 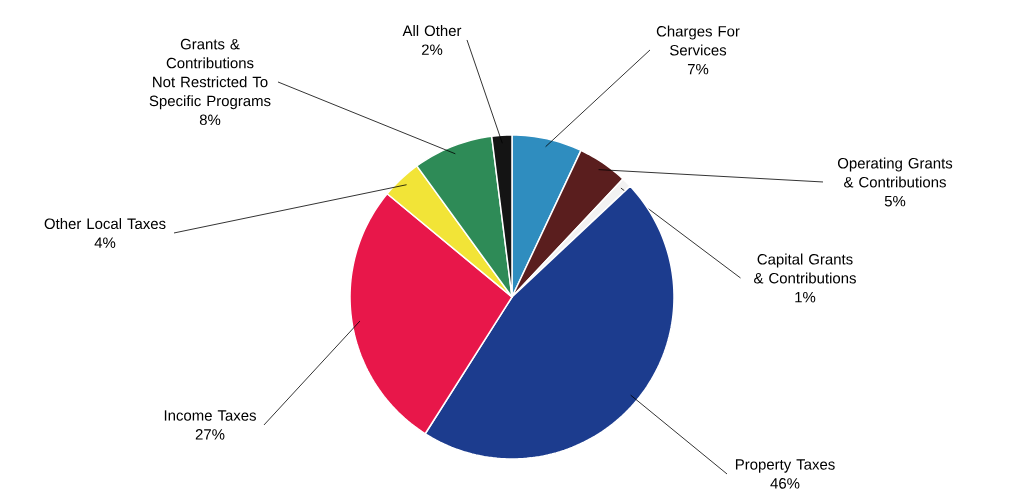 What do you see at coordinates (895, 201) in the screenshot?
I see `data-label: 5%` at bounding box center [895, 201].